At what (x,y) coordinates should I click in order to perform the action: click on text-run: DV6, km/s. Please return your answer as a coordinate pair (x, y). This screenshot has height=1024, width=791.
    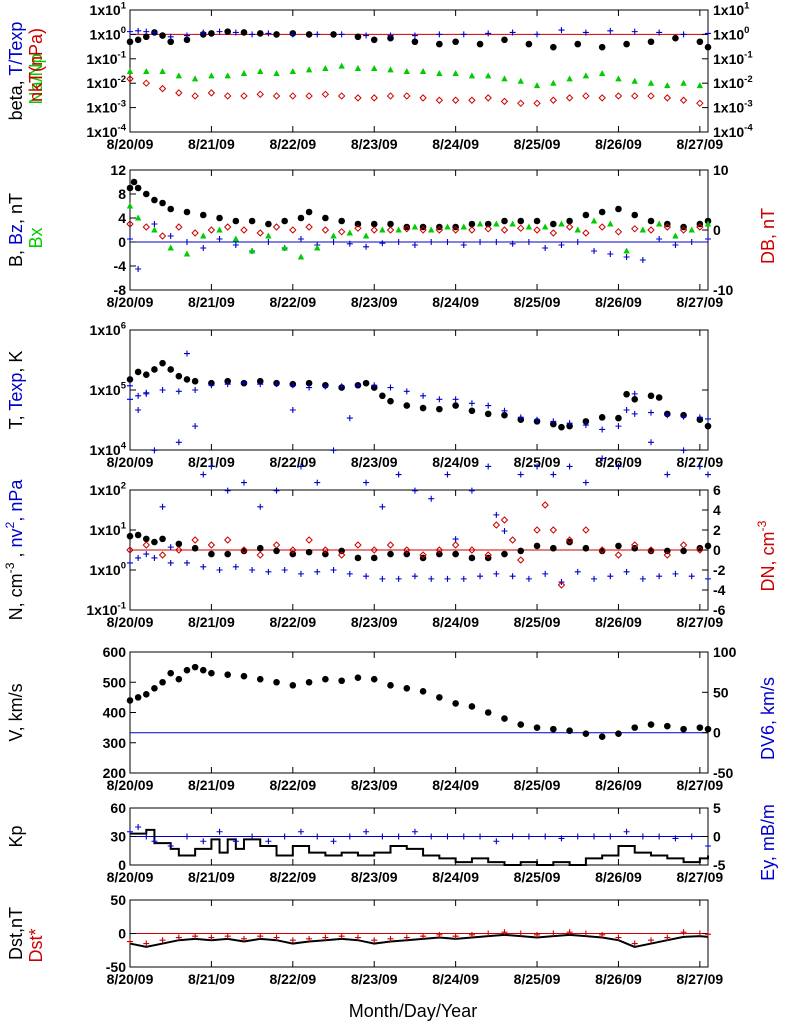
    Looking at the image, I should click on (768, 718).